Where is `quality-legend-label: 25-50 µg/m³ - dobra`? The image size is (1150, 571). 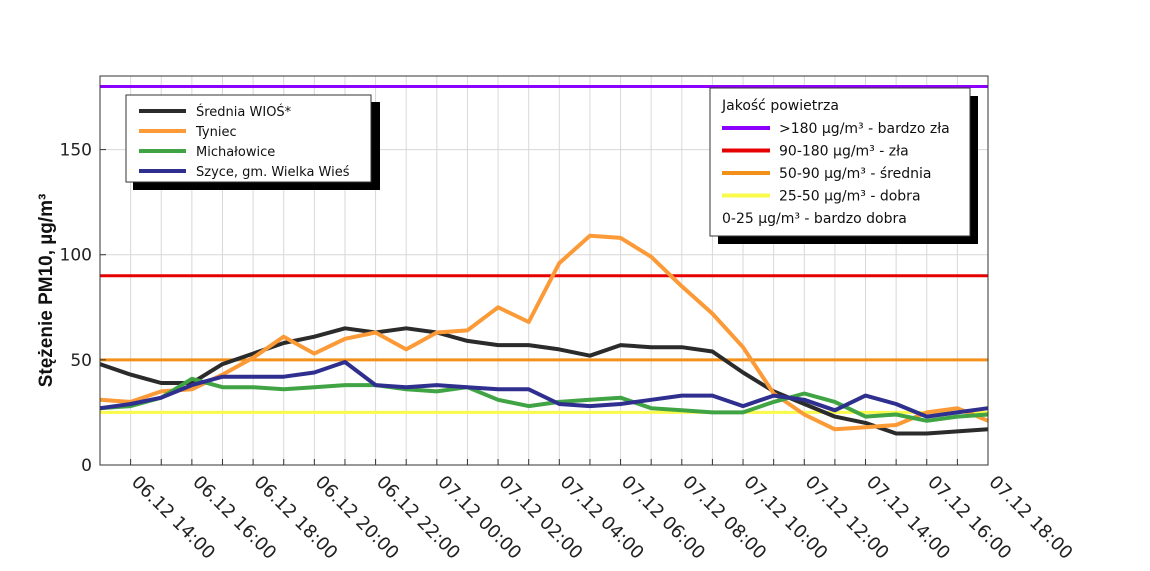 quality-legend-label: 25-50 µg/m³ - dobra is located at coordinates (850, 197).